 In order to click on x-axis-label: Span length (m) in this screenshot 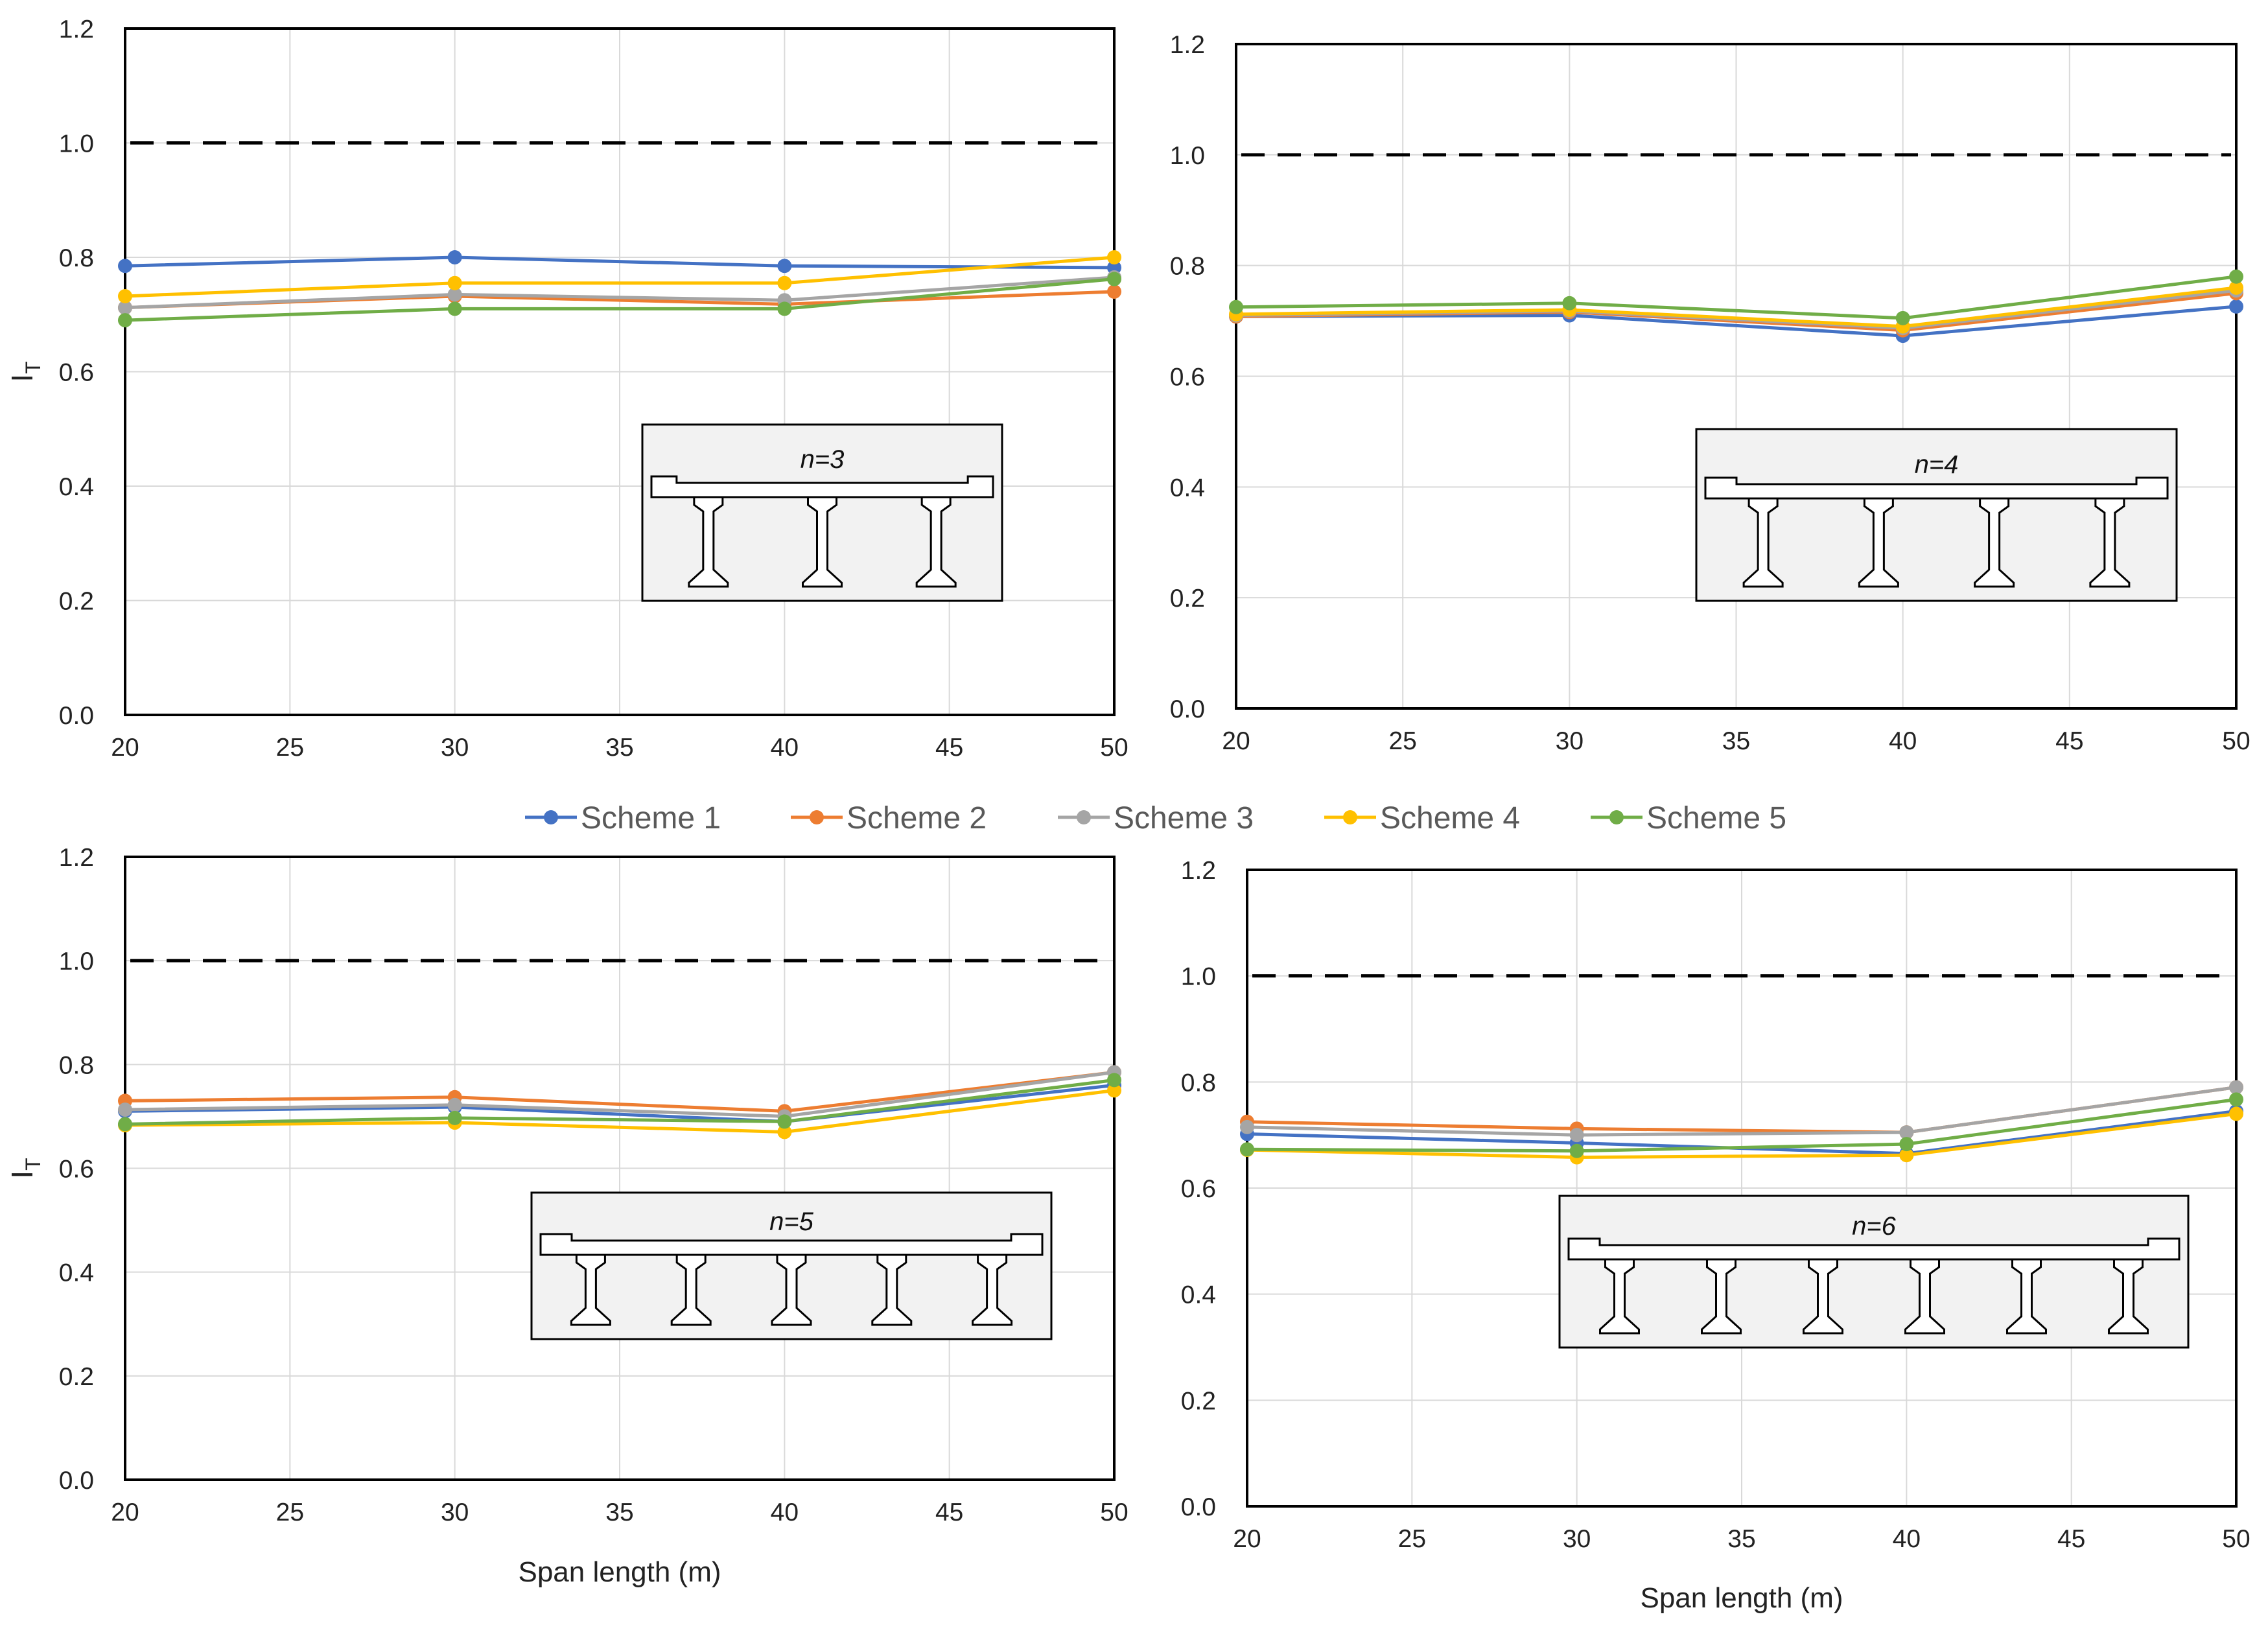, I will do `click(619, 1572)`.